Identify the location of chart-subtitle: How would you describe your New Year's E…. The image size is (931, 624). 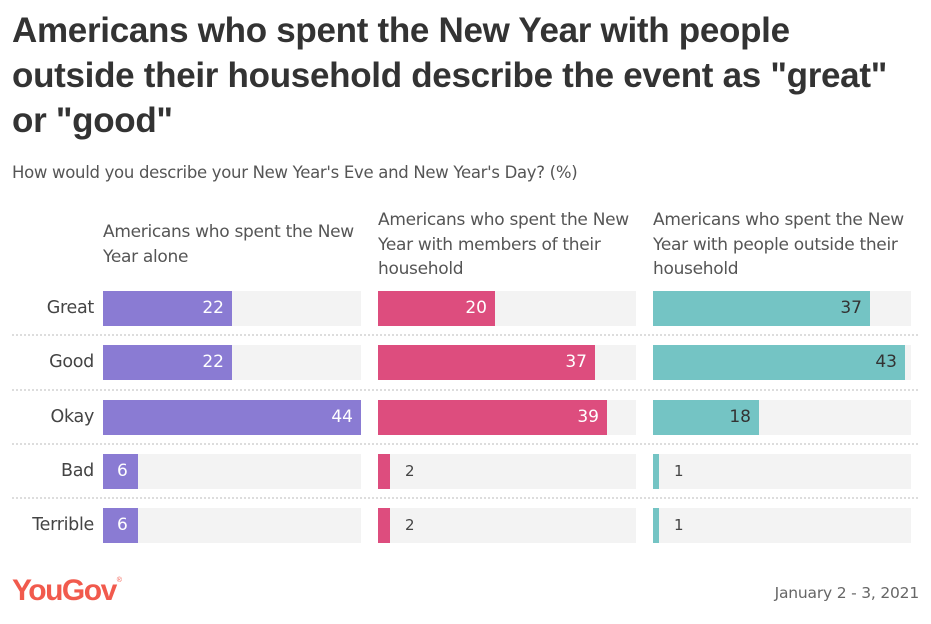
(295, 172).